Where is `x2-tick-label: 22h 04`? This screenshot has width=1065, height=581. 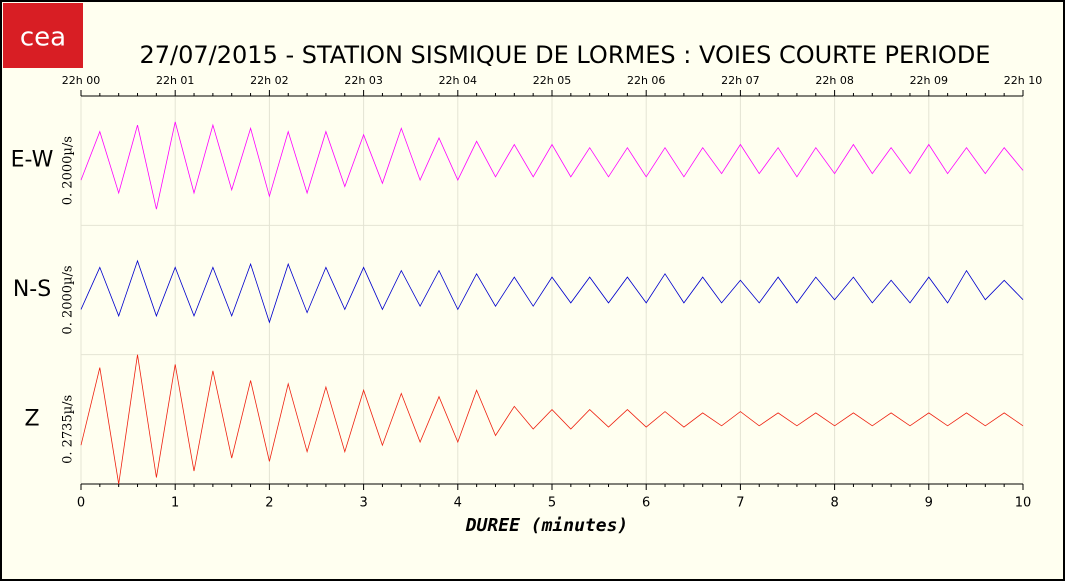 x2-tick-label: 22h 04 is located at coordinates (458, 80).